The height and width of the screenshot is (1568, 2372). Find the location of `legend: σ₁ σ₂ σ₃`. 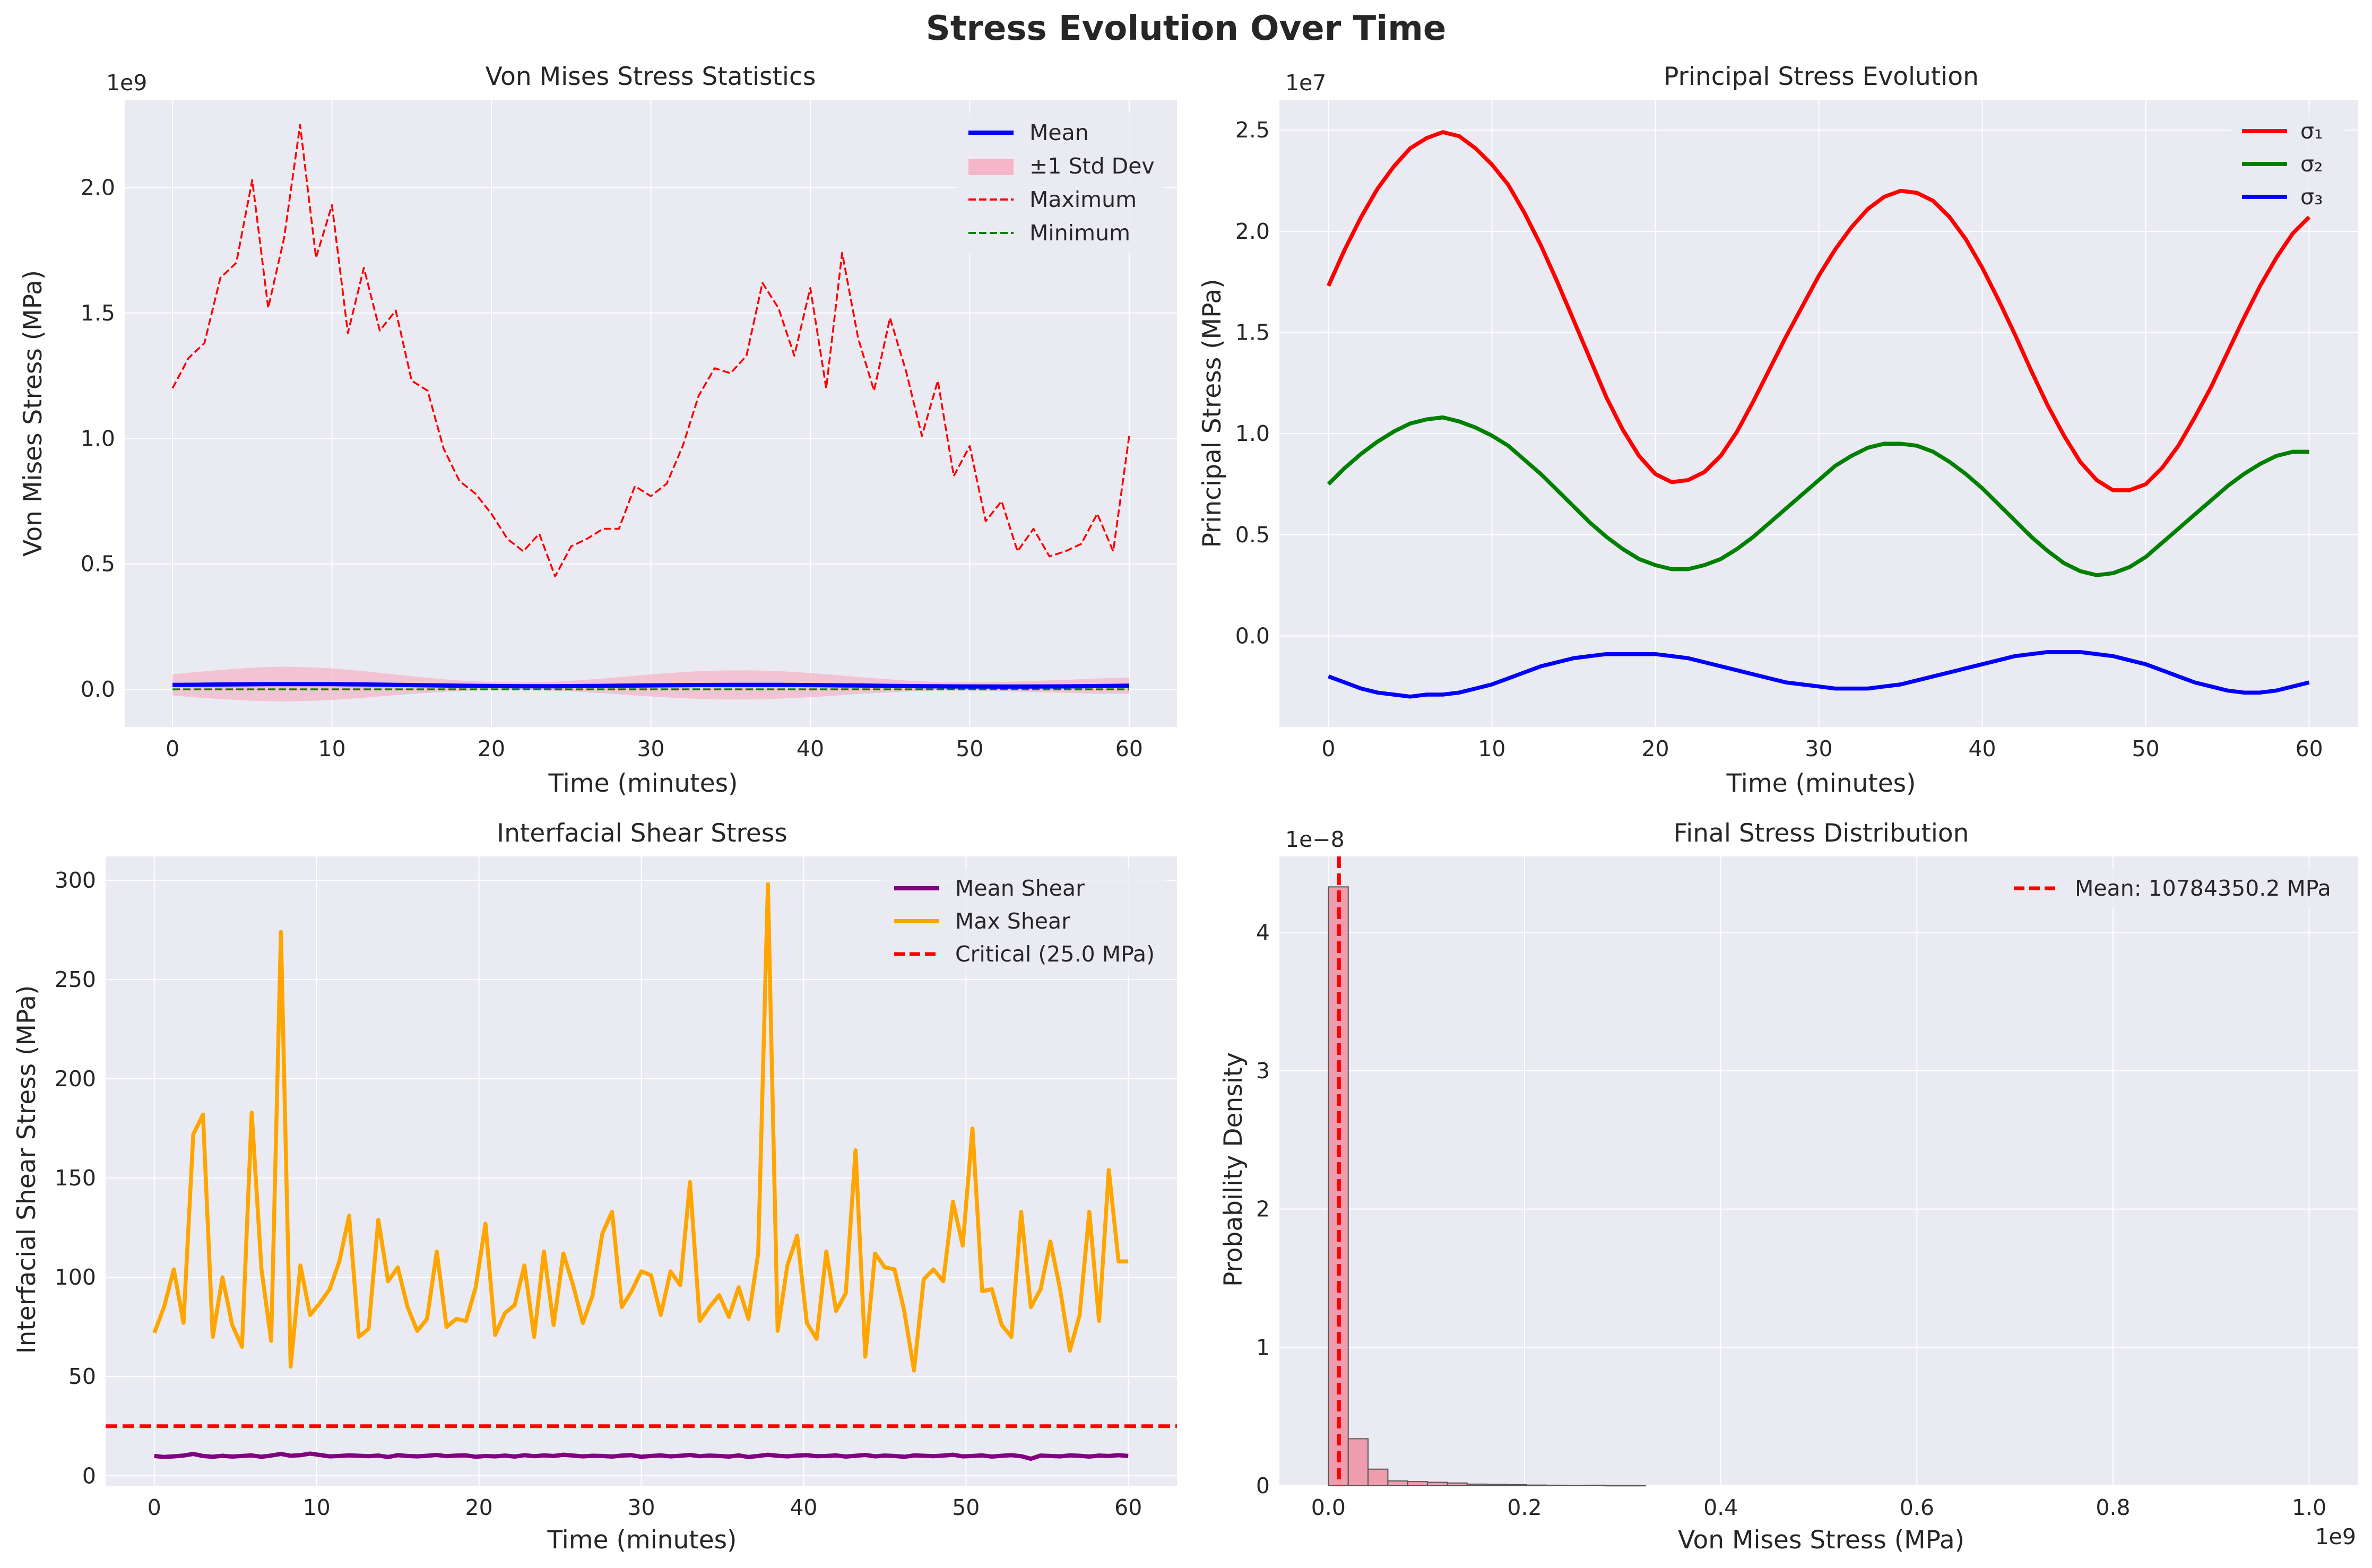

legend: σ₁ σ₂ σ₃ is located at coordinates (2288, 164).